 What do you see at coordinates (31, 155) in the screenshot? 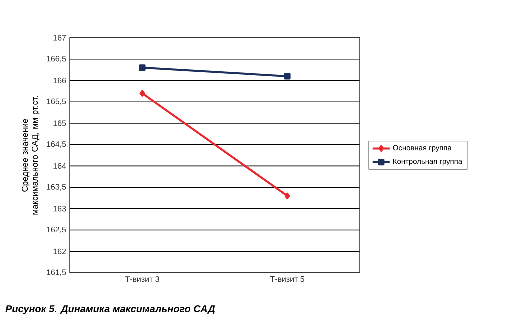
I see `y-axis-title: Среднее значение максимального САД, мм рт.ст.` at bounding box center [31, 155].